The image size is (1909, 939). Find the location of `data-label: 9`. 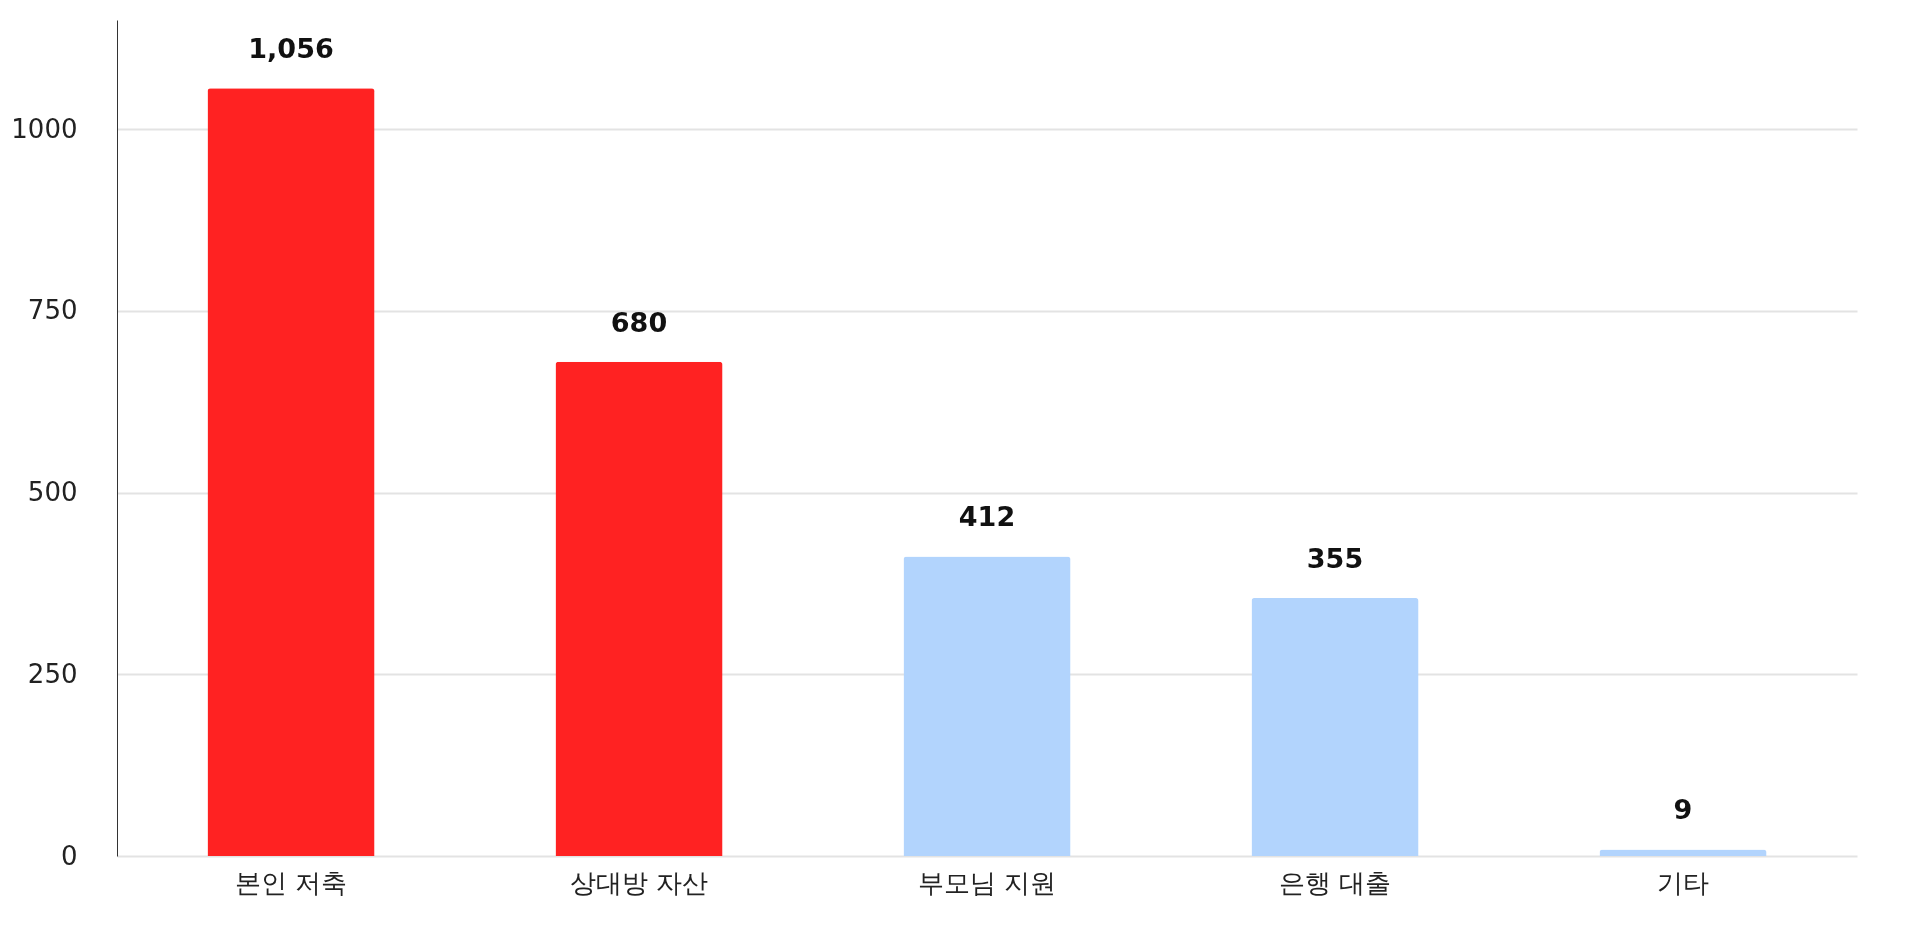

data-label: 9 is located at coordinates (1683, 810).